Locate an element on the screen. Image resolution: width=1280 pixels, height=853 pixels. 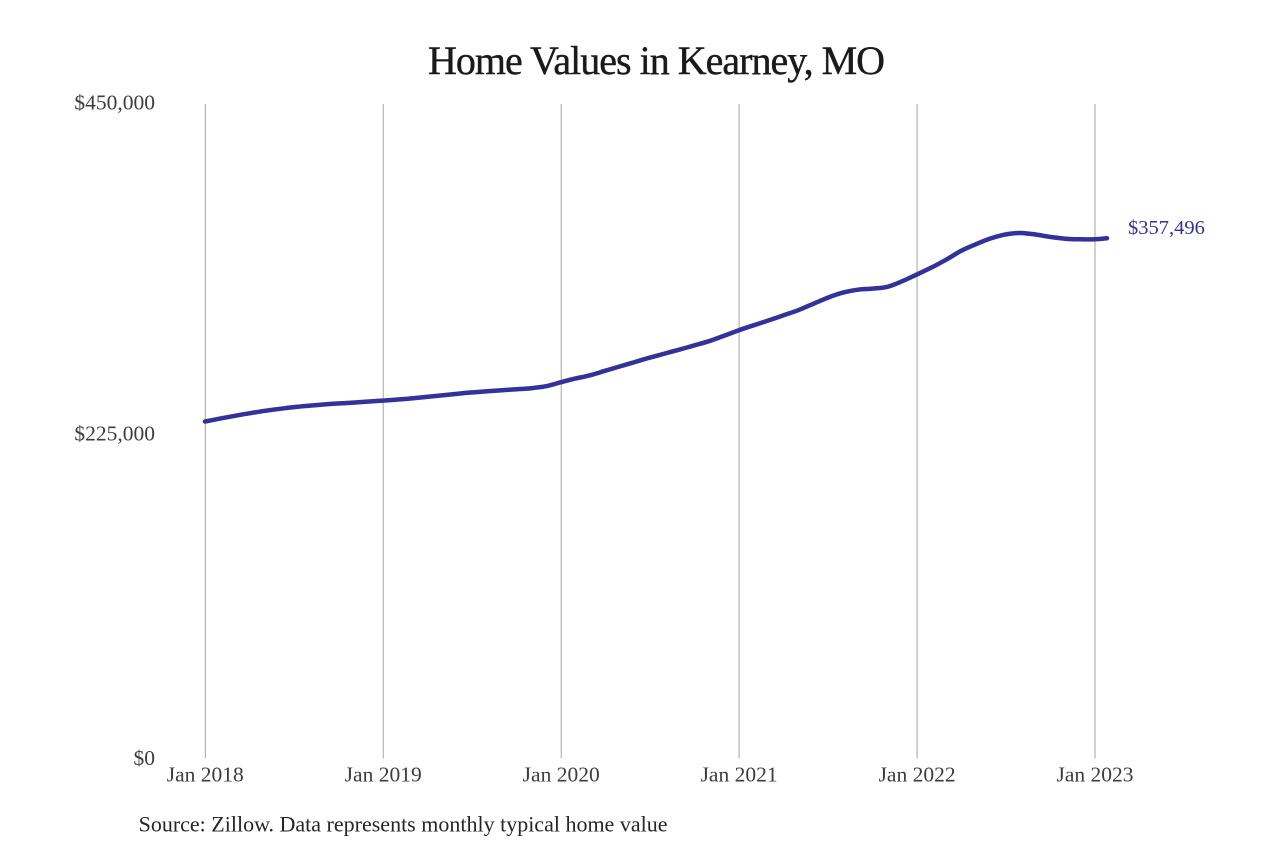
svg-text: Jan 2022 is located at coordinates (917, 775).